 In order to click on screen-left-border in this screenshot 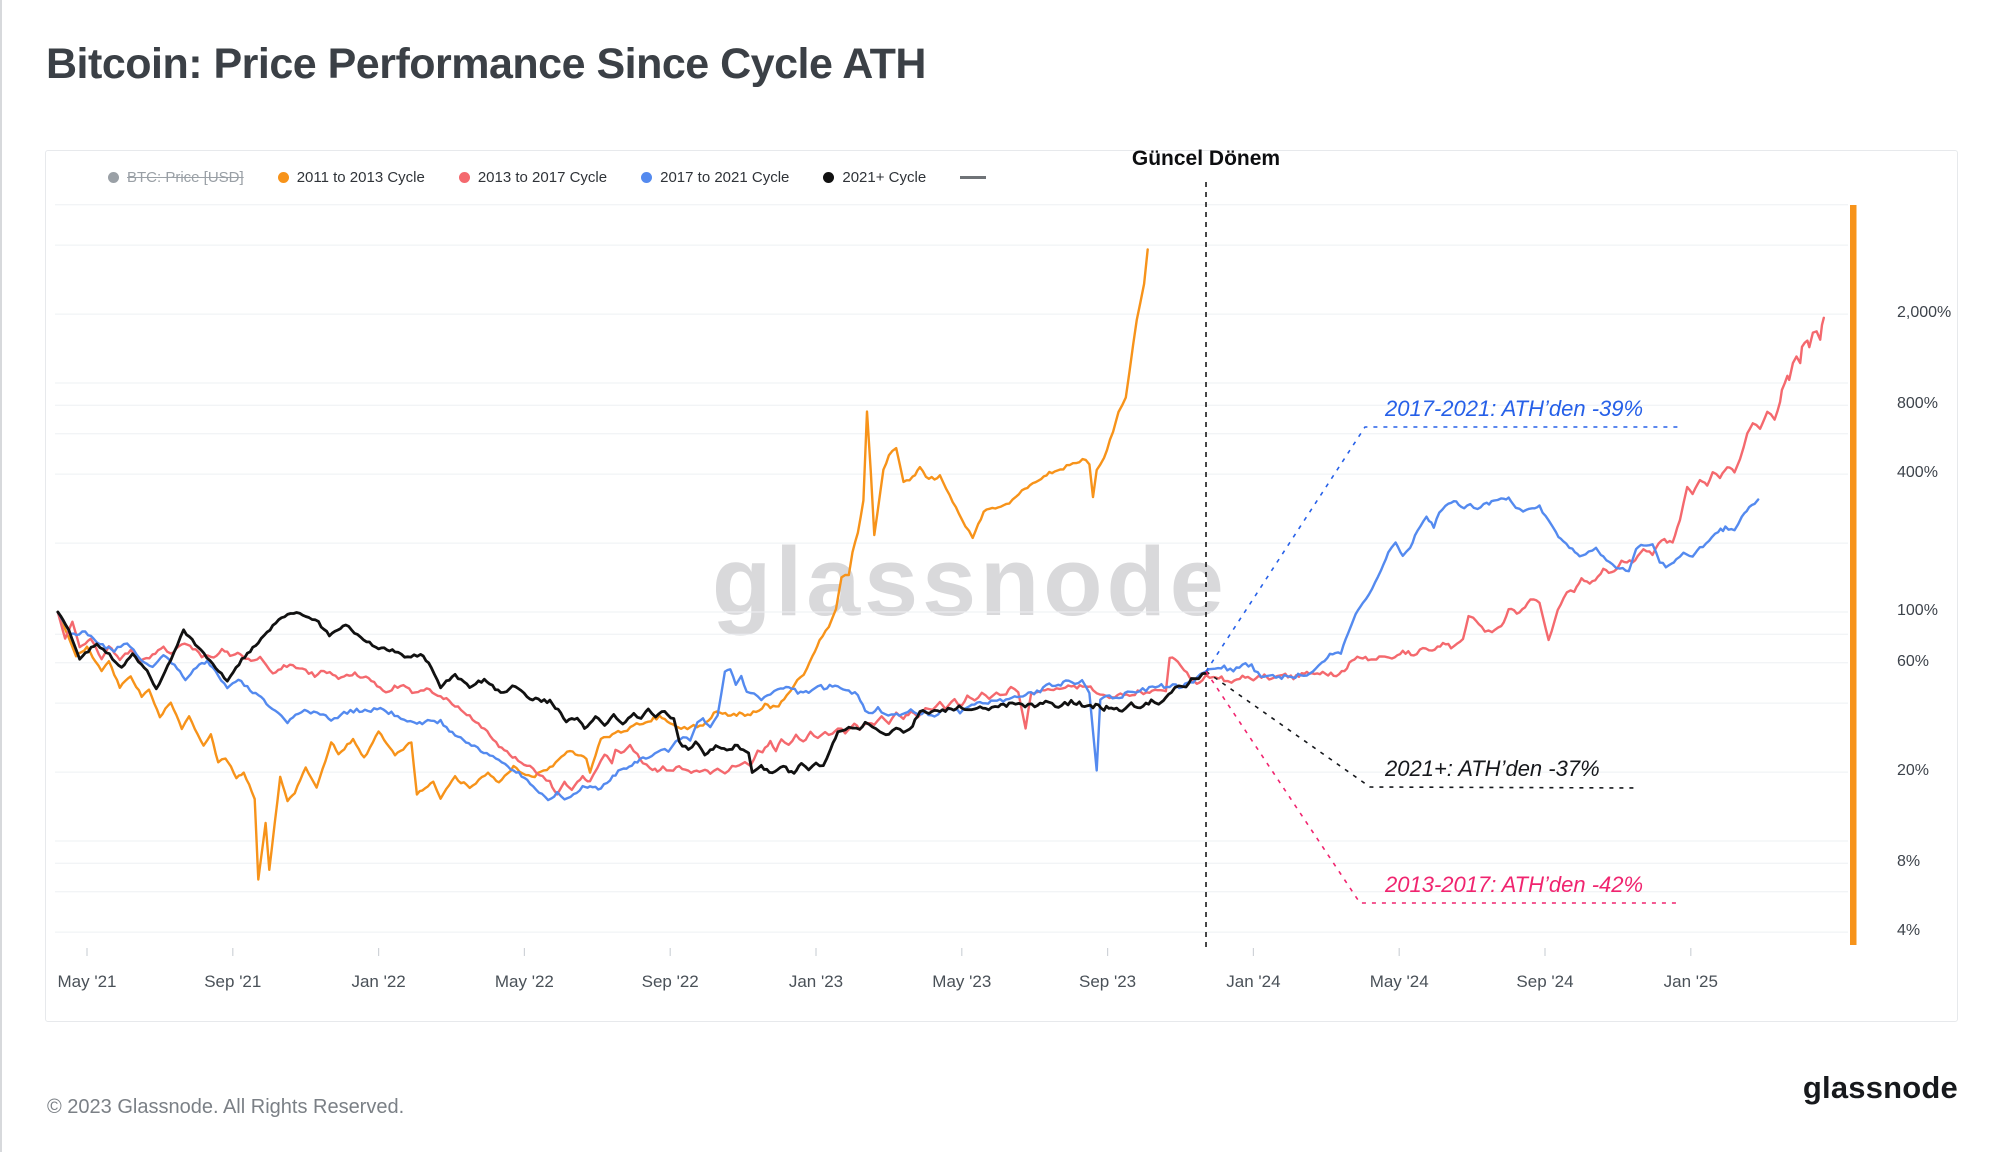, I will do `click(1, 576)`.